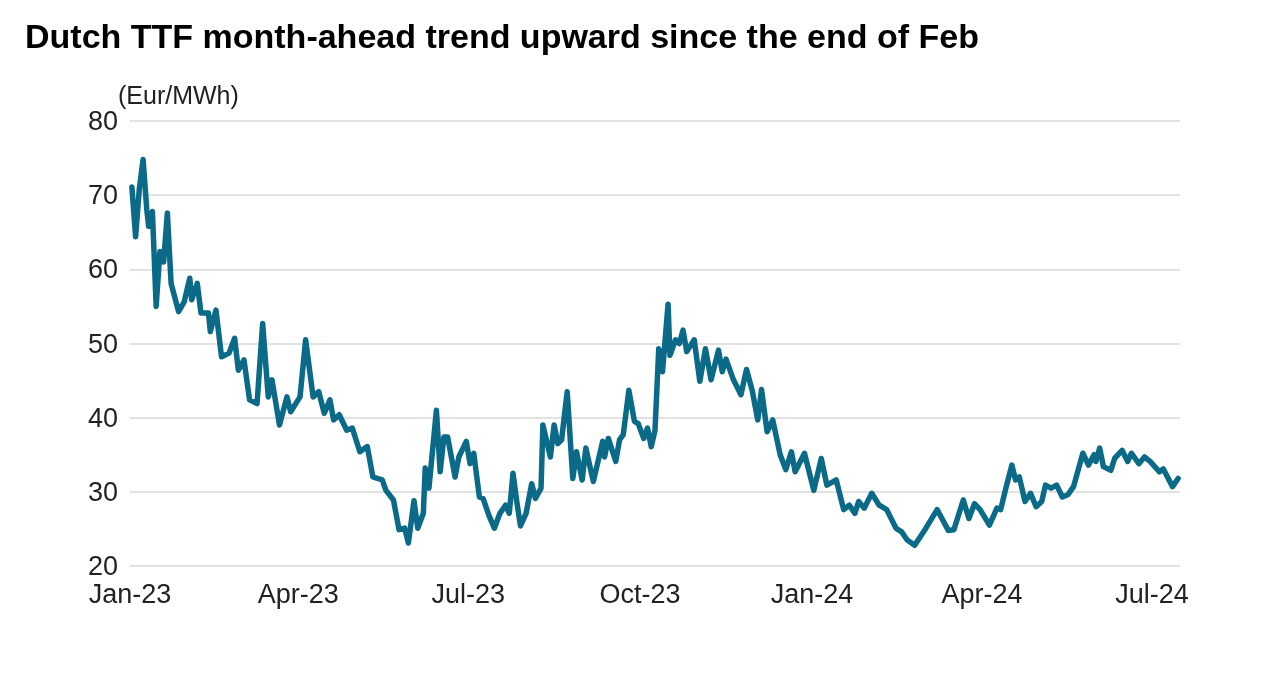  What do you see at coordinates (102, 269) in the screenshot?
I see `y-tick-label: 60` at bounding box center [102, 269].